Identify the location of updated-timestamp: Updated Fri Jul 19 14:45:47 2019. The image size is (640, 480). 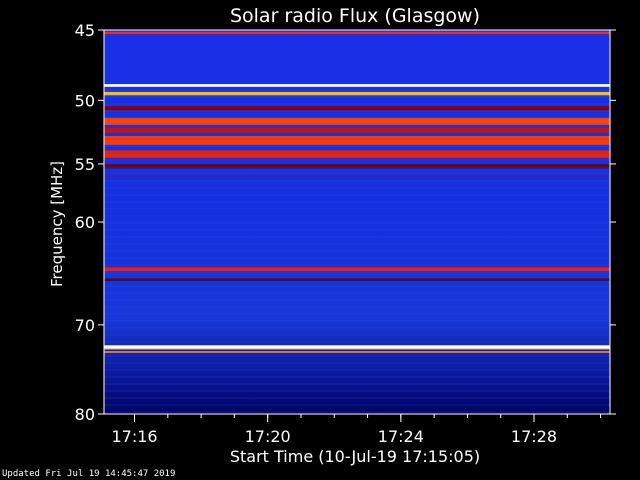
(89, 474).